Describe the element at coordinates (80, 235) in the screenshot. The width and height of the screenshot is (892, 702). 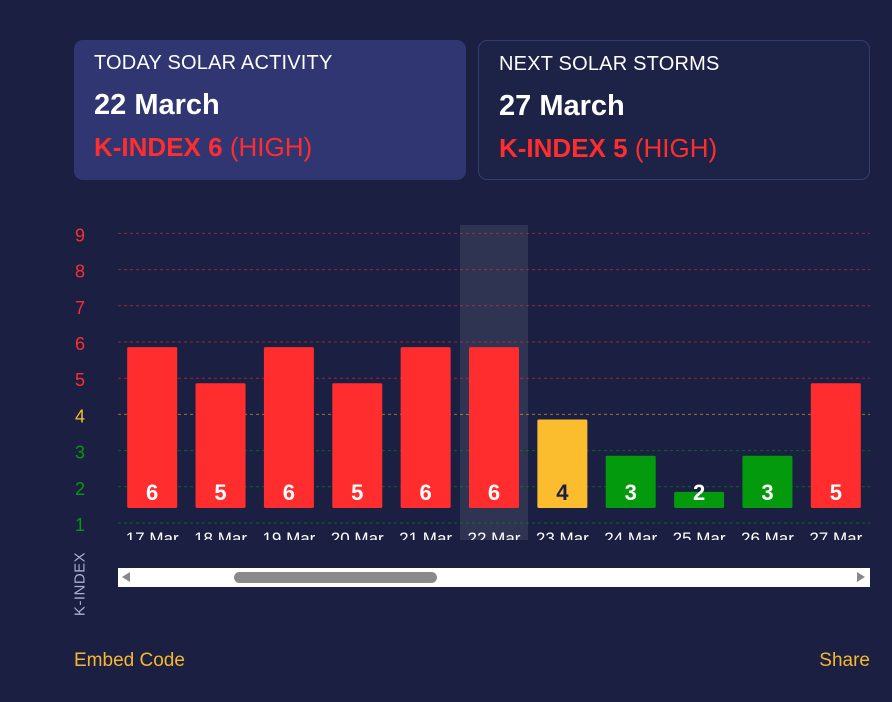
I see `y-tick-label: 9` at that location.